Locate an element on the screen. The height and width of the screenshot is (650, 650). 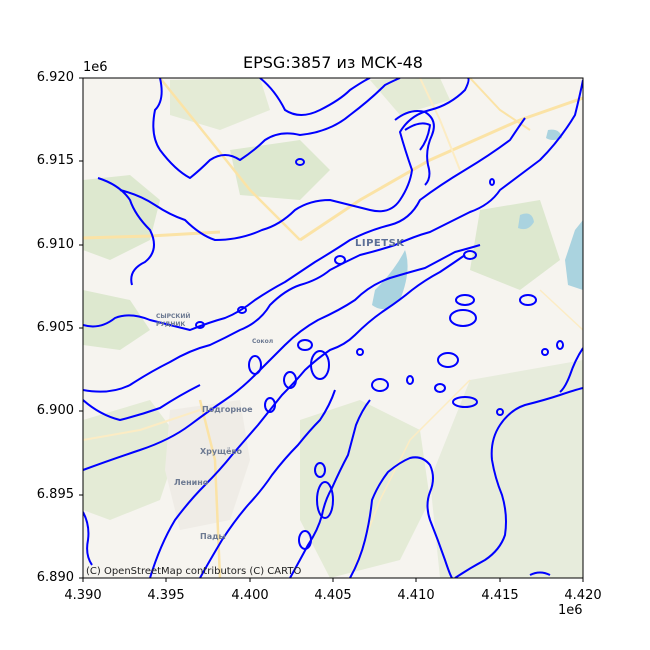
place-label-lenino: Ленино is located at coordinates (191, 482).